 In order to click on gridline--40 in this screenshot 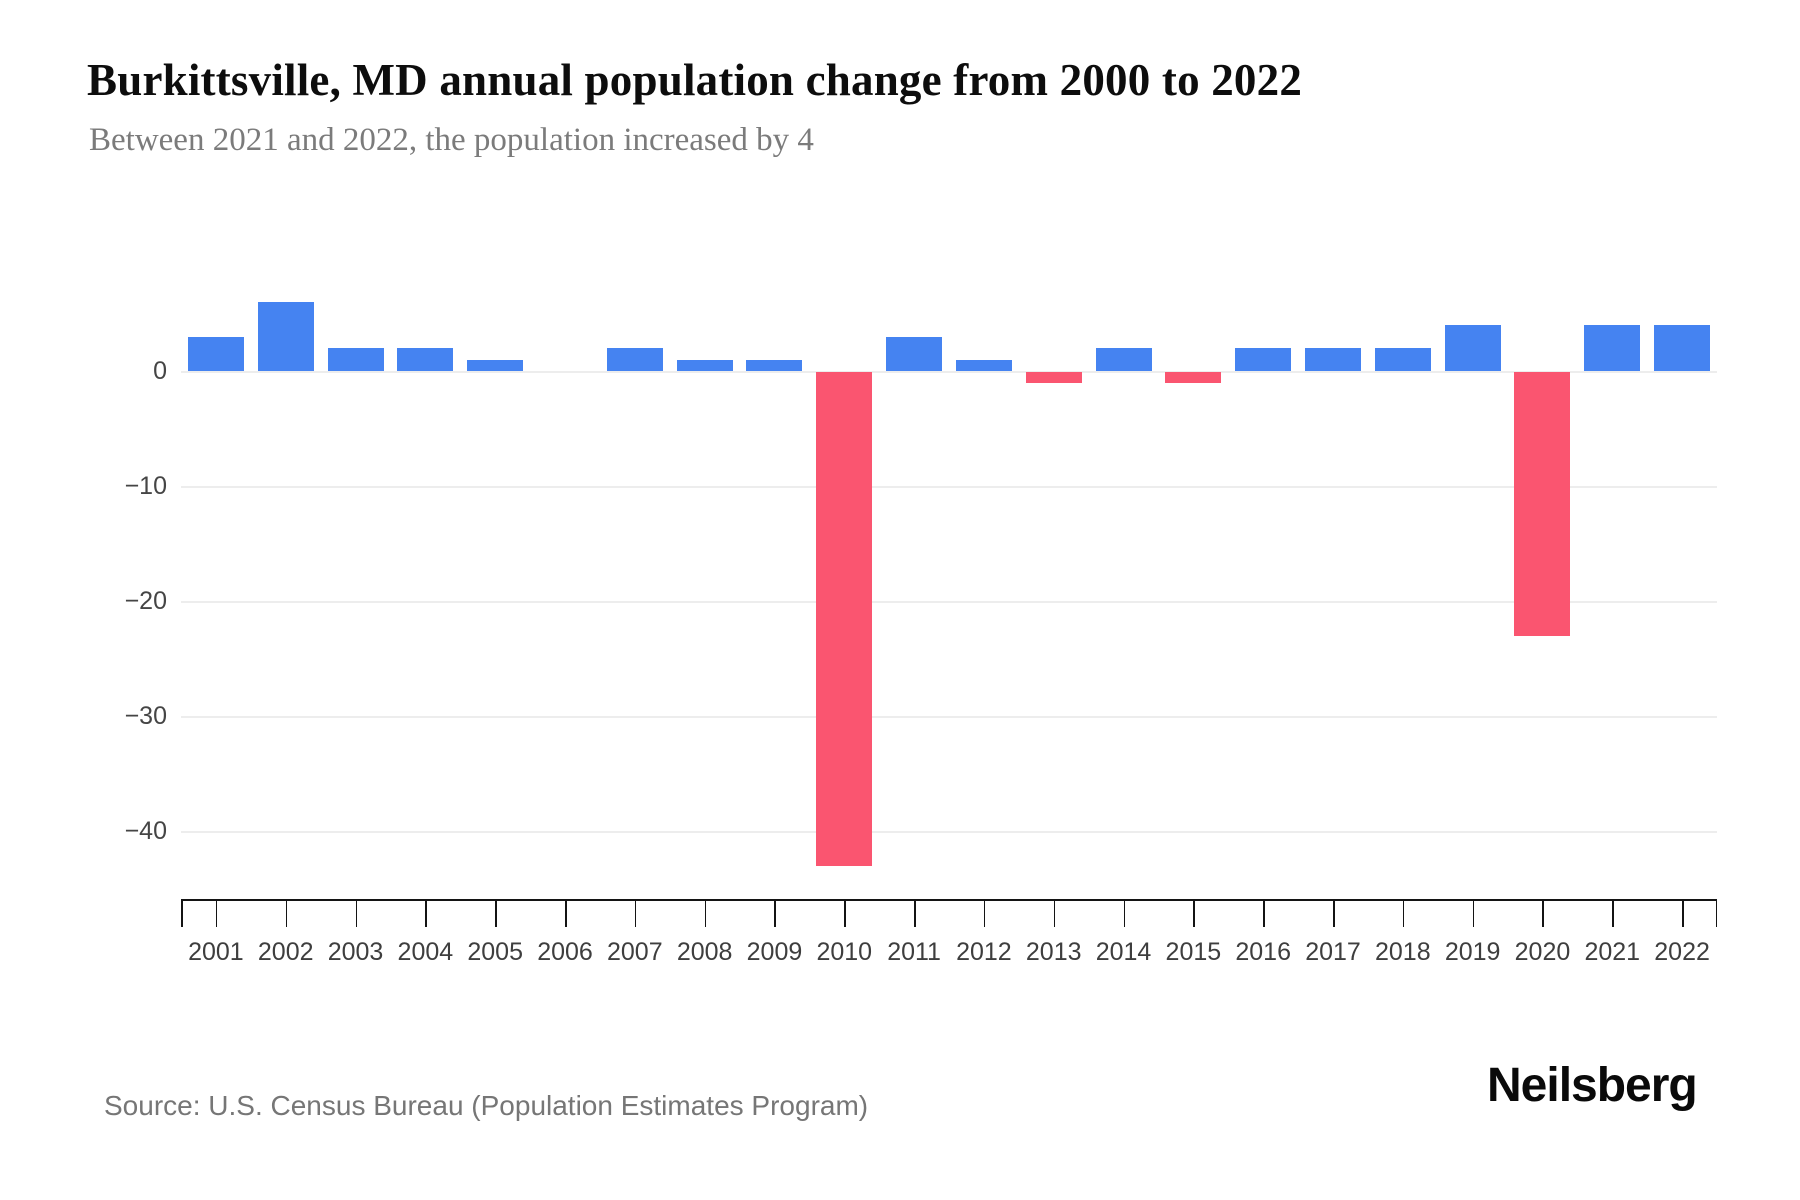, I will do `click(949, 831)`.